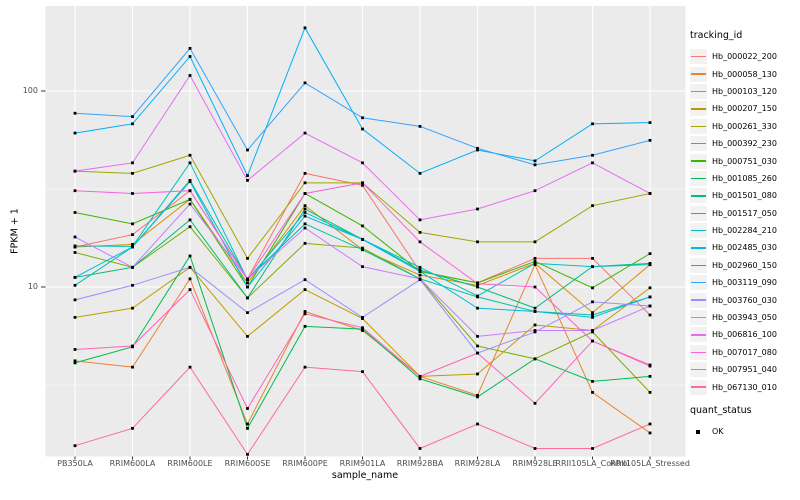 The image size is (800, 500). I want to click on legend-item: Hb_000261_330, so click(745, 126).